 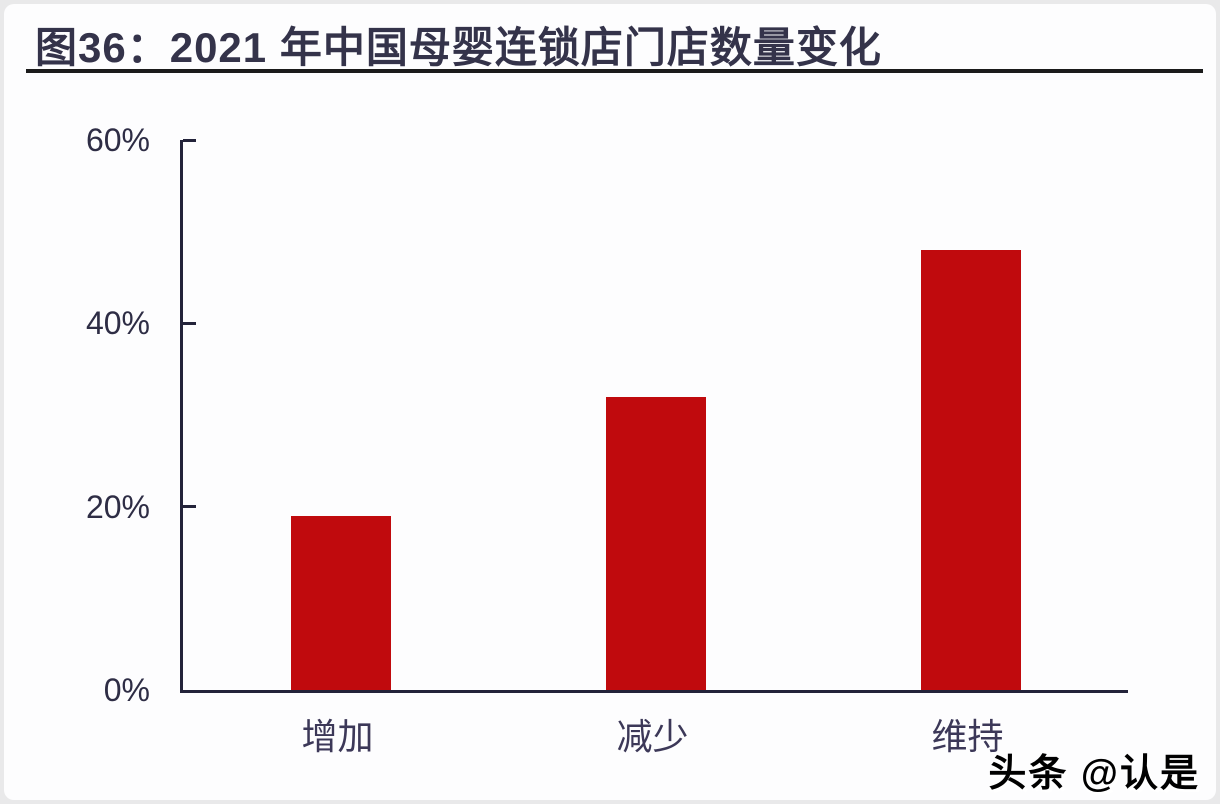 I want to click on x-tick-label: 维持, so click(x=967, y=737).